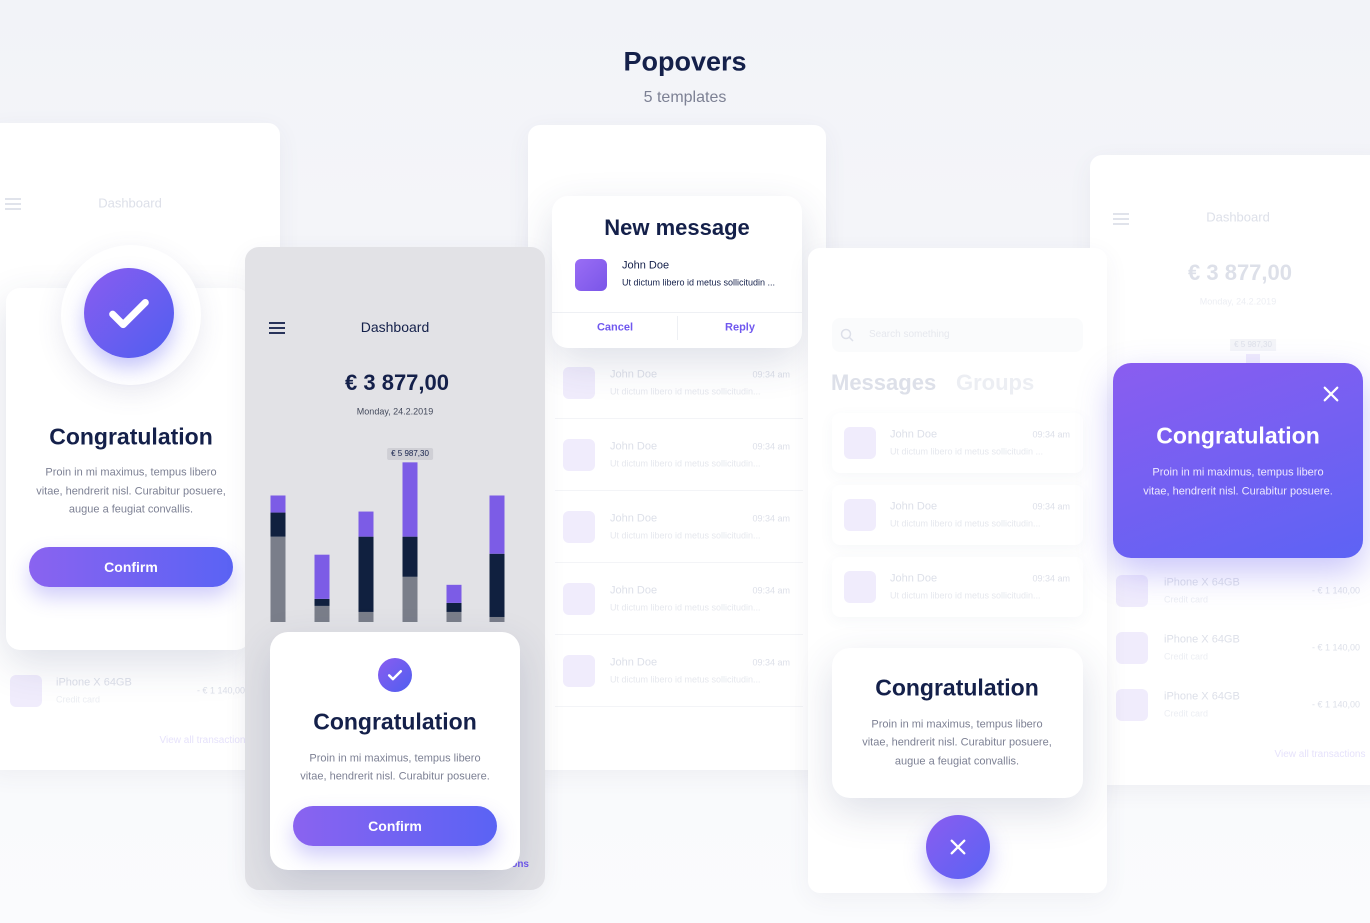  I want to click on tab: Messages, so click(884, 382).